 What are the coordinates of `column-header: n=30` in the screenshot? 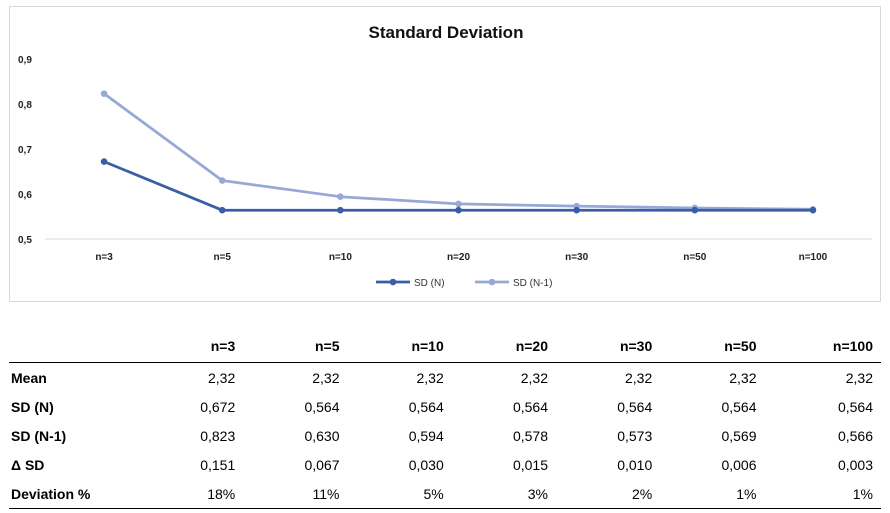 It's located at (608, 346).